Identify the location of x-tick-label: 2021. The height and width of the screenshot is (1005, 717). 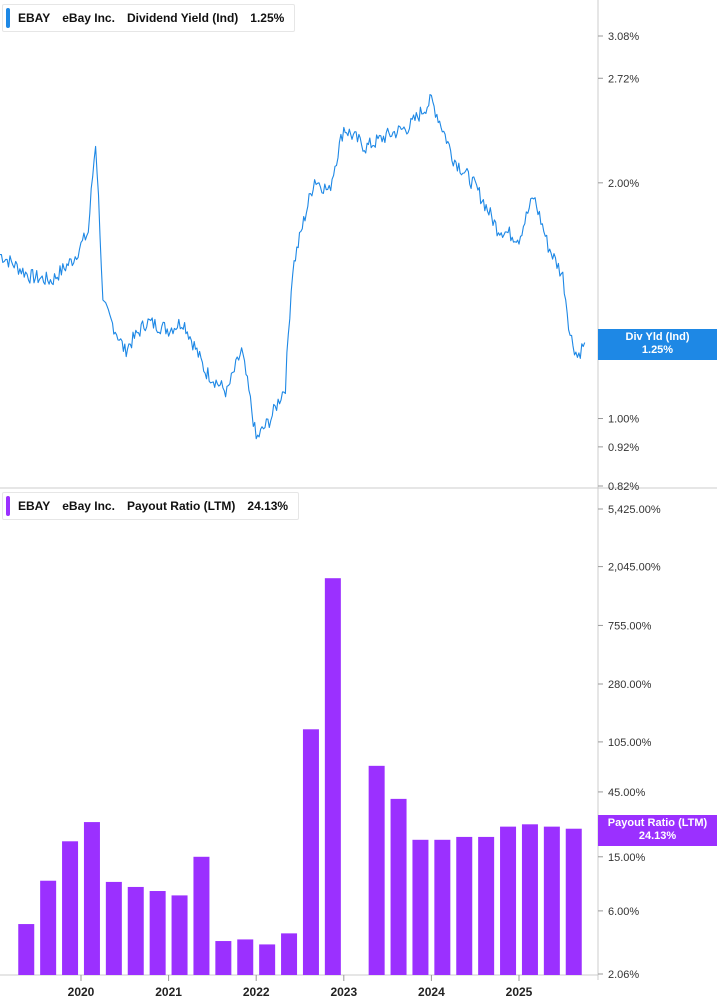
(168, 992).